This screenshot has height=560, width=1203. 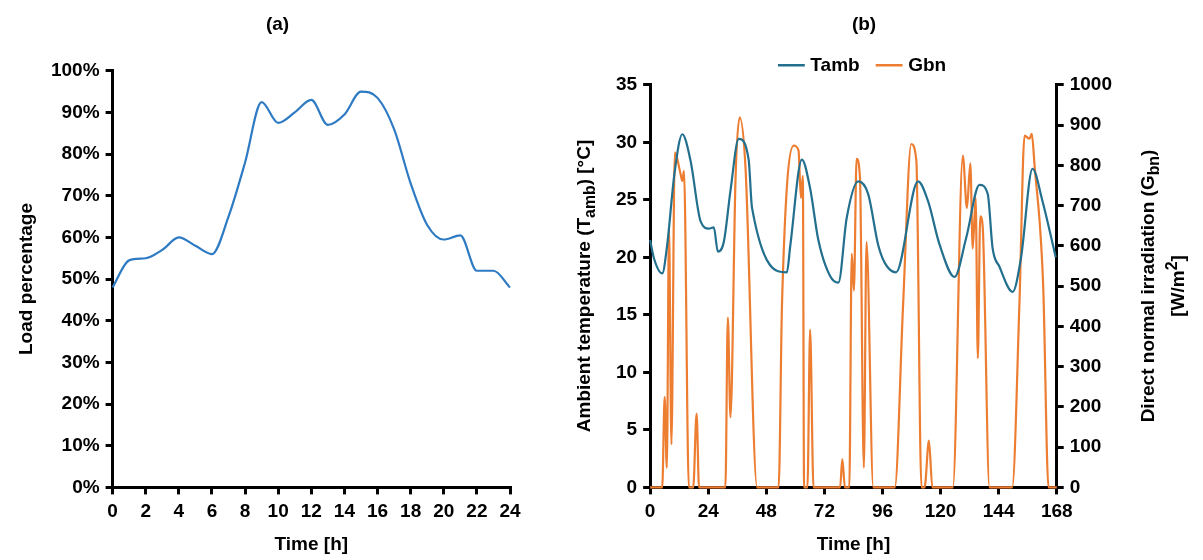 I want to click on x-tick-label: 4, so click(x=179, y=511).